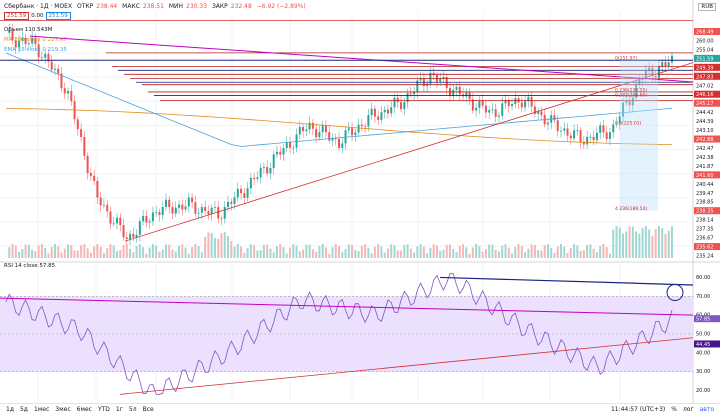 The width and height of the screenshot is (720, 417). I want to click on clock-readout: 11:44:57 (UTC+3), so click(638, 409).